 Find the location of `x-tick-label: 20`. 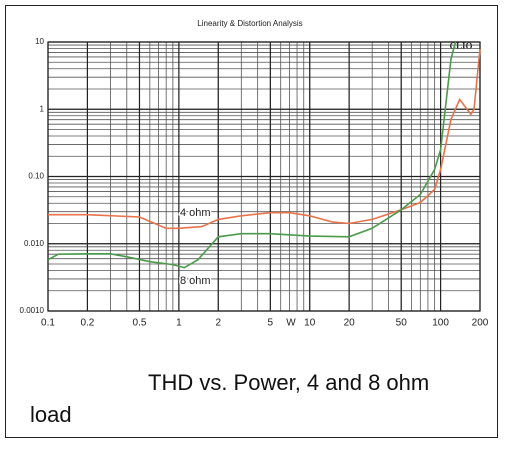

x-tick-label: 20 is located at coordinates (350, 323).